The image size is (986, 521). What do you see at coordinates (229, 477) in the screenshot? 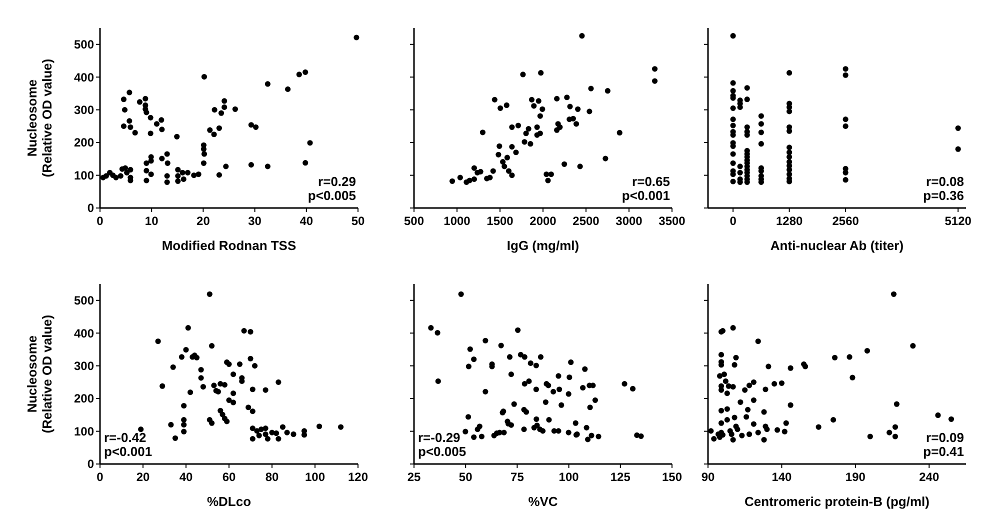
I see `x-tick-label: 60` at bounding box center [229, 477].